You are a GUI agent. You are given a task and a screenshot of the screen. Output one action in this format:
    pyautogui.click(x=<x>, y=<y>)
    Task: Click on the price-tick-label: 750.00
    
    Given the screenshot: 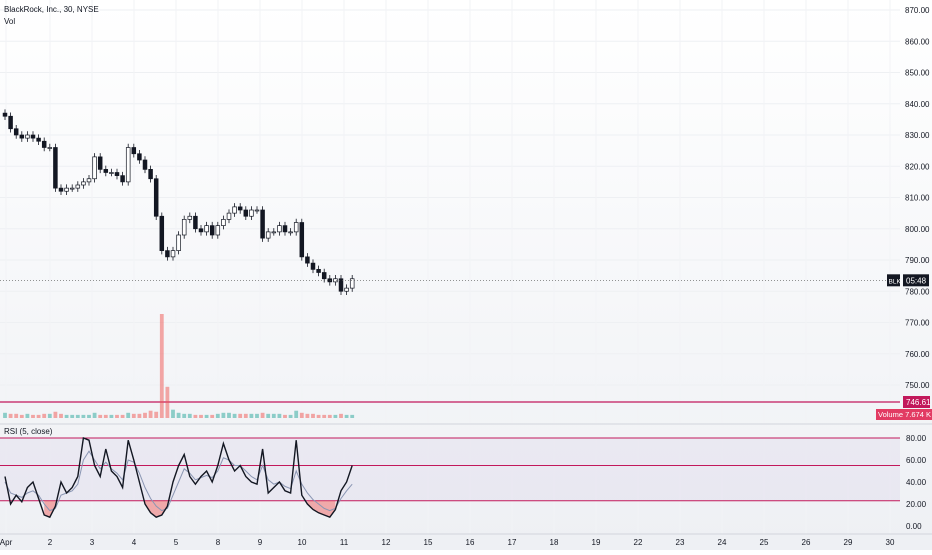 What is the action you would take?
    pyautogui.click(x=917, y=385)
    